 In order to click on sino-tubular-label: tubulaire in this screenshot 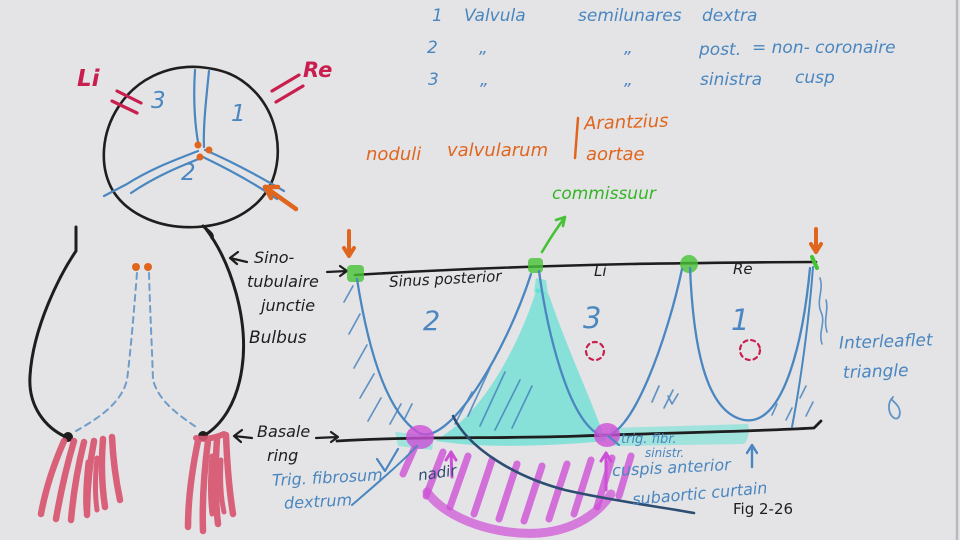, I will do `click(283, 281)`.